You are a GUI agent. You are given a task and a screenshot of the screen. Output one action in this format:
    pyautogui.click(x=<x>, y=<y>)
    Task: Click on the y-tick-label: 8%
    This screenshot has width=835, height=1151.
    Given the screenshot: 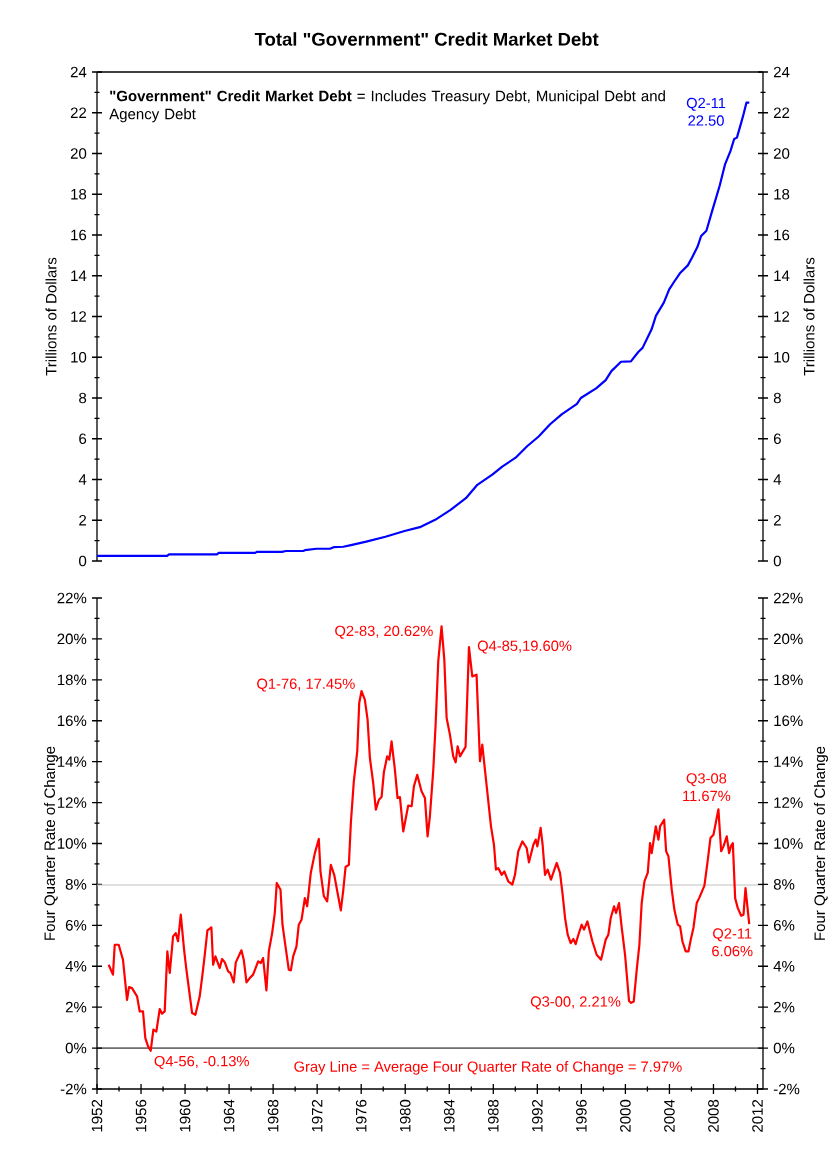 What is the action you would take?
    pyautogui.click(x=76, y=884)
    